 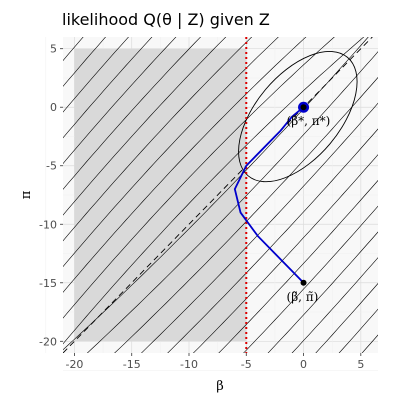 I want to click on point-label: (β*, π*), so click(x=309, y=121).